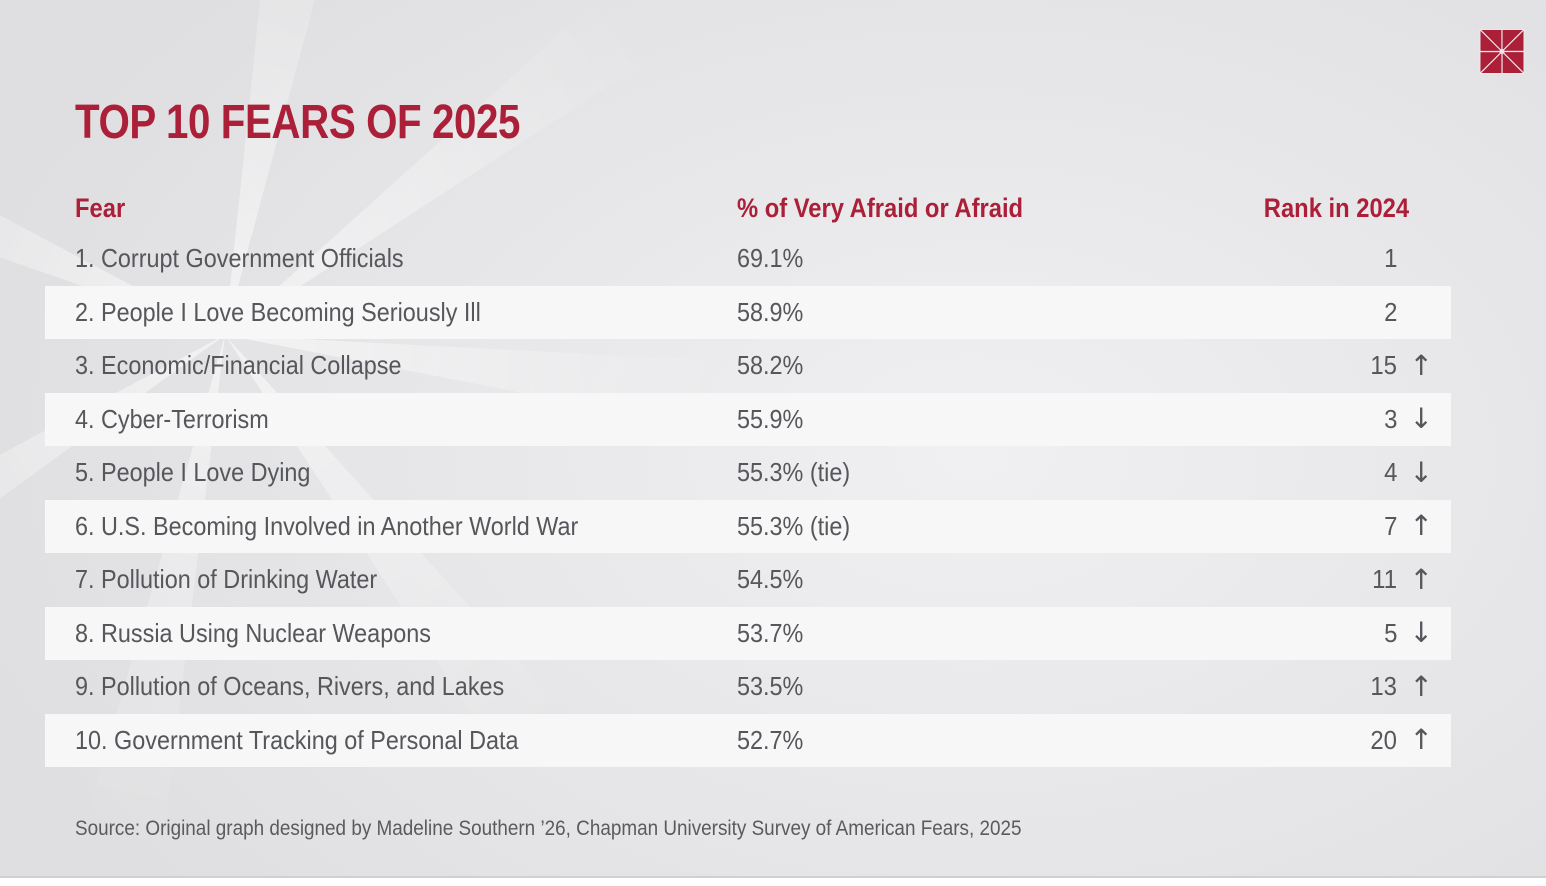 The height and width of the screenshot is (886, 1546). Describe the element at coordinates (239, 258) in the screenshot. I see `fear-cell: 1. Corrupt Government Officials` at that location.